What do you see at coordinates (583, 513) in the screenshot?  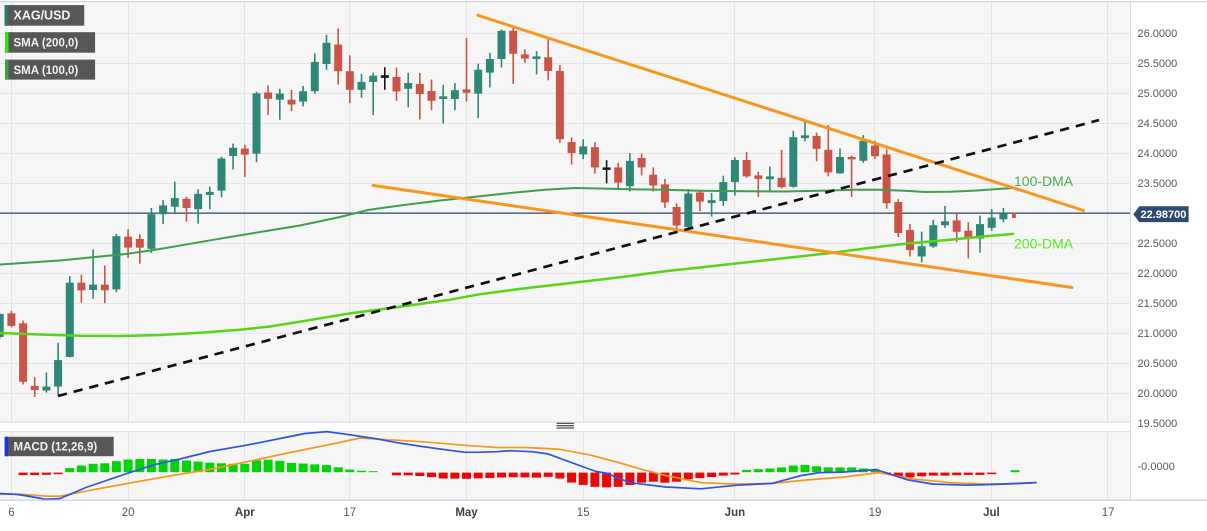 I see `svg-text: 15` at bounding box center [583, 513].